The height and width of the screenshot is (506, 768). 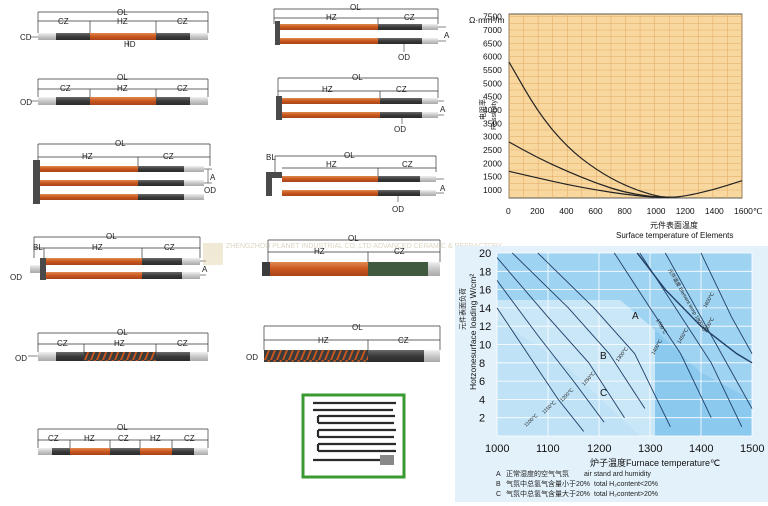 What do you see at coordinates (548, 483) in the screenshot?
I see `legend-cn-b: 气氛中总氢气含量小于20%` at bounding box center [548, 483].